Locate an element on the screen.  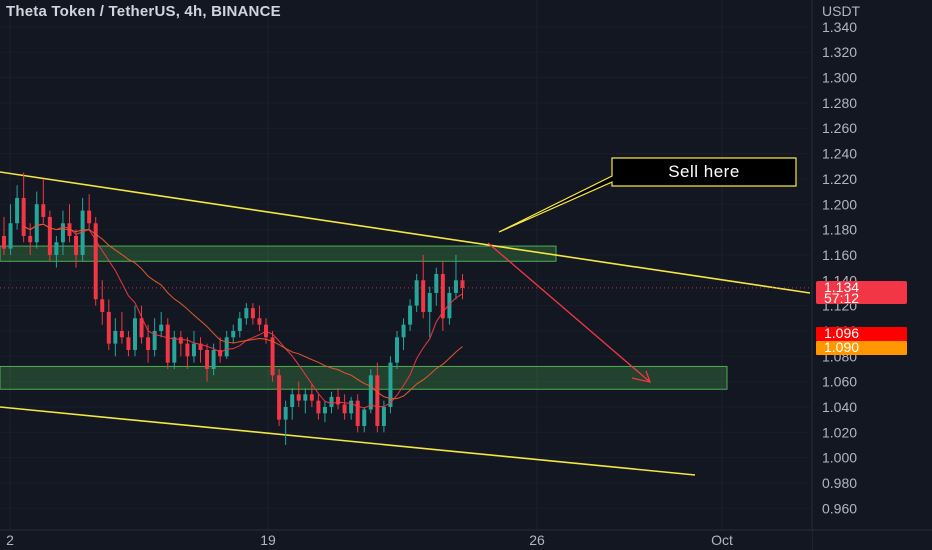
callout-text: Sell here is located at coordinates (704, 171).